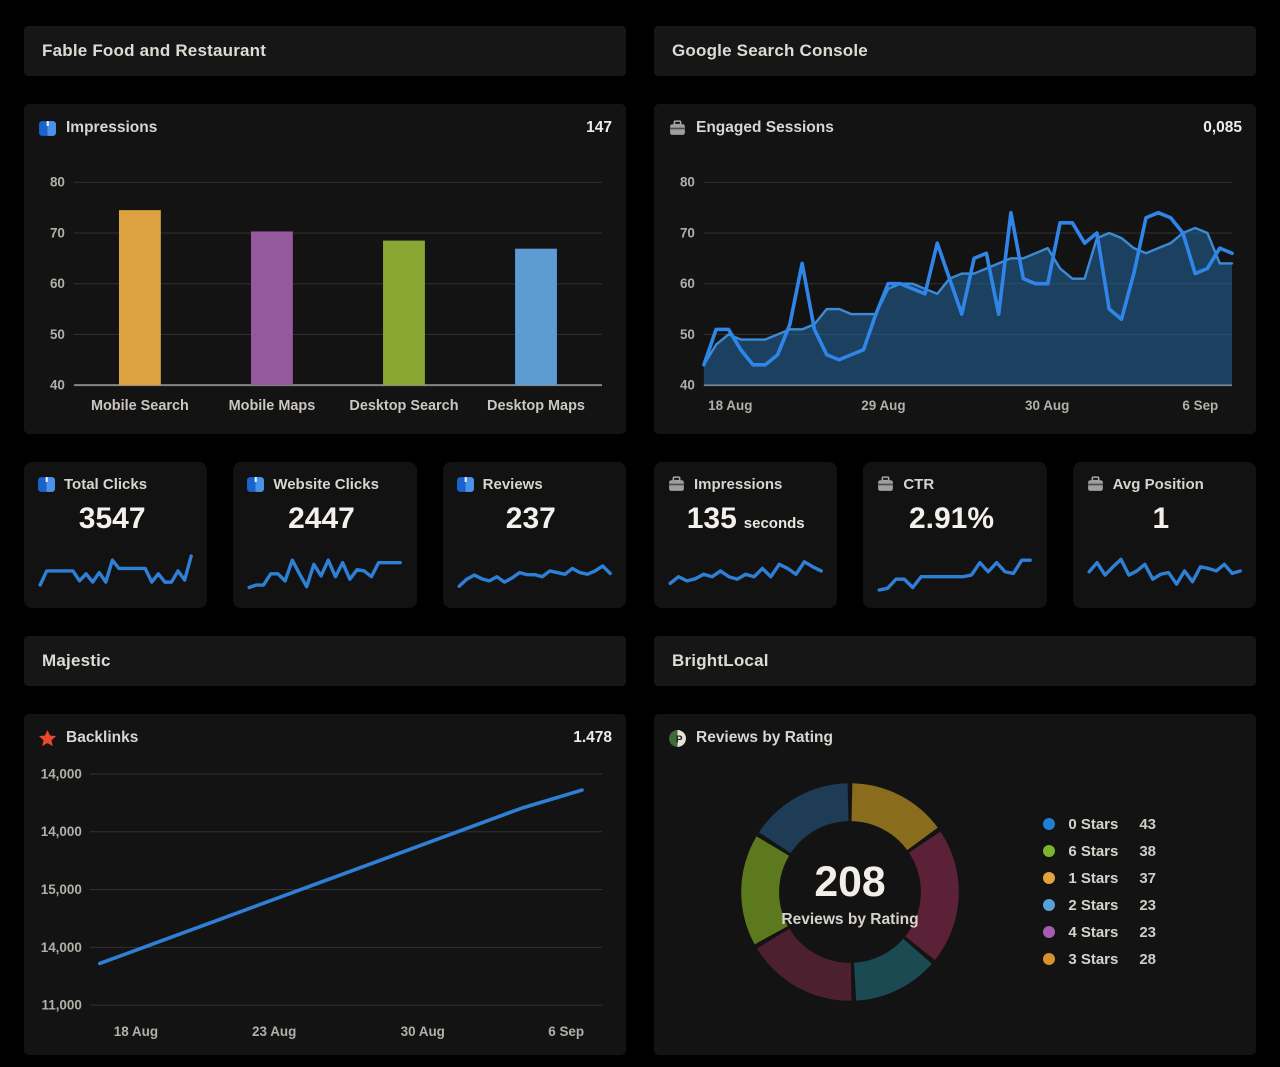 Image resolution: width=1280 pixels, height=1067 pixels. What do you see at coordinates (102, 737) in the screenshot?
I see `panel-title: Backlinks` at bounding box center [102, 737].